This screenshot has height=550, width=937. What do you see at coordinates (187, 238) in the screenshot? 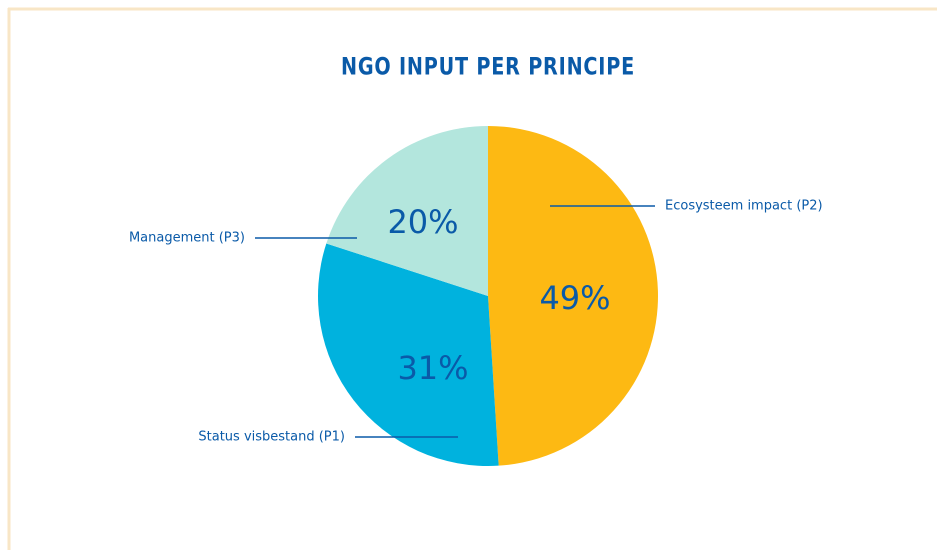
I see `category-label: Management (P3)` at bounding box center [187, 238].